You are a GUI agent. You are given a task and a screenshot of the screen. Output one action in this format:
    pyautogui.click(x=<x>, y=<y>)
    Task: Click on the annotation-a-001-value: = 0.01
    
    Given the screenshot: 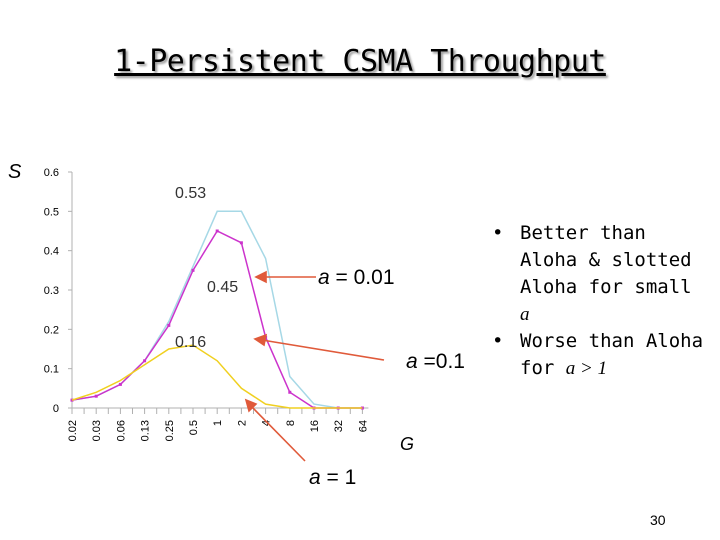 What is the action you would take?
    pyautogui.click(x=365, y=277)
    